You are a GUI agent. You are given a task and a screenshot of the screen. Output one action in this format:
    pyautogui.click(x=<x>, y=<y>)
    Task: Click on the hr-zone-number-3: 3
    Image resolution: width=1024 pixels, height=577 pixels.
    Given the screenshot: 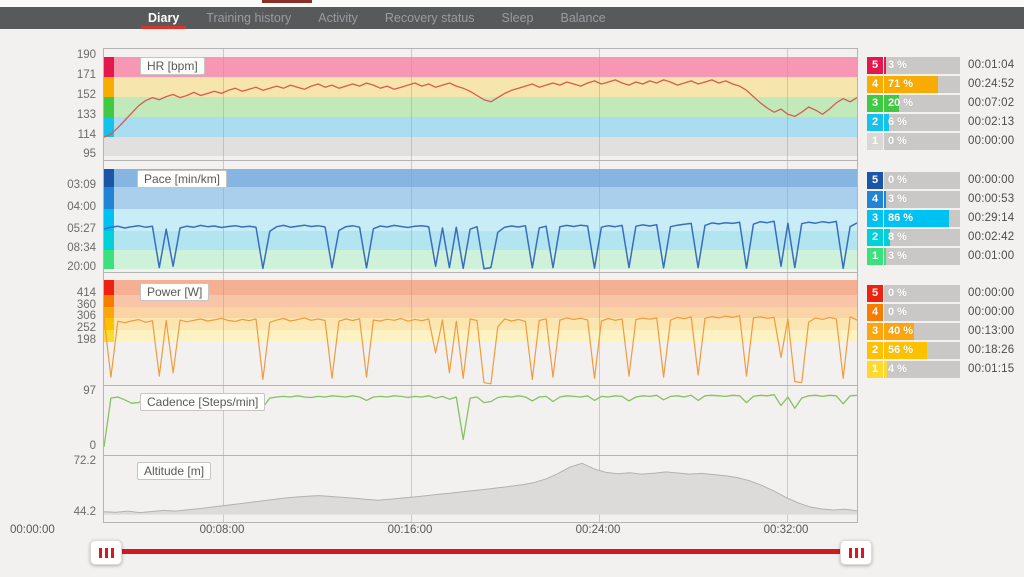 What is the action you would take?
    pyautogui.click(x=875, y=103)
    